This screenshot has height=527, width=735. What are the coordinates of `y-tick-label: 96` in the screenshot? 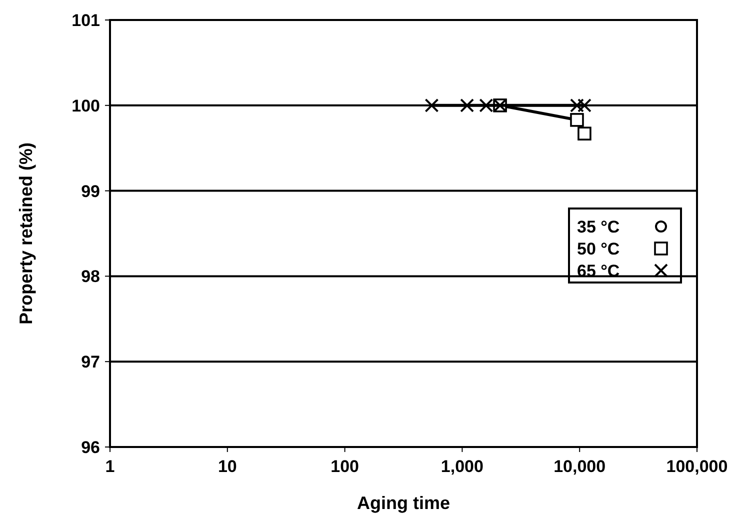 It's located at (90, 447).